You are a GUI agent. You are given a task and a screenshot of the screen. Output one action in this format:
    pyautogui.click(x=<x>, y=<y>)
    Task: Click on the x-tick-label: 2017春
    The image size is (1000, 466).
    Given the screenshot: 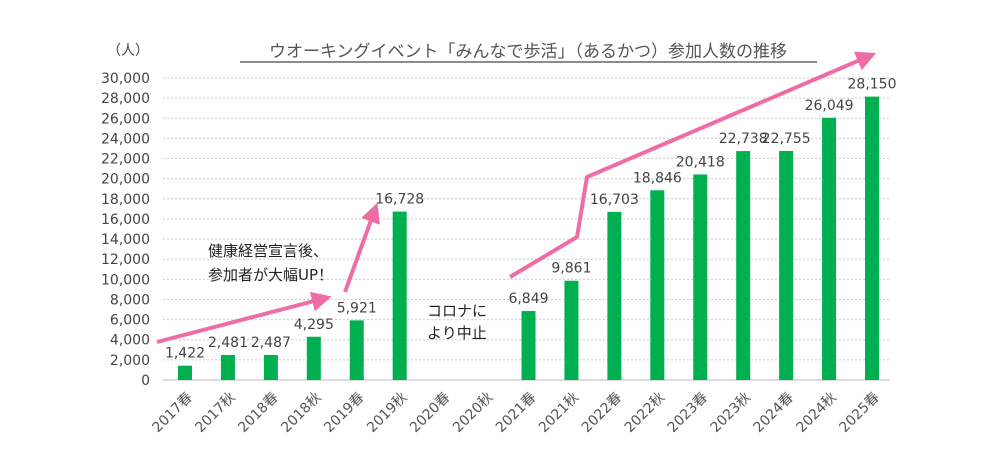 What is the action you would take?
    pyautogui.click(x=172, y=413)
    